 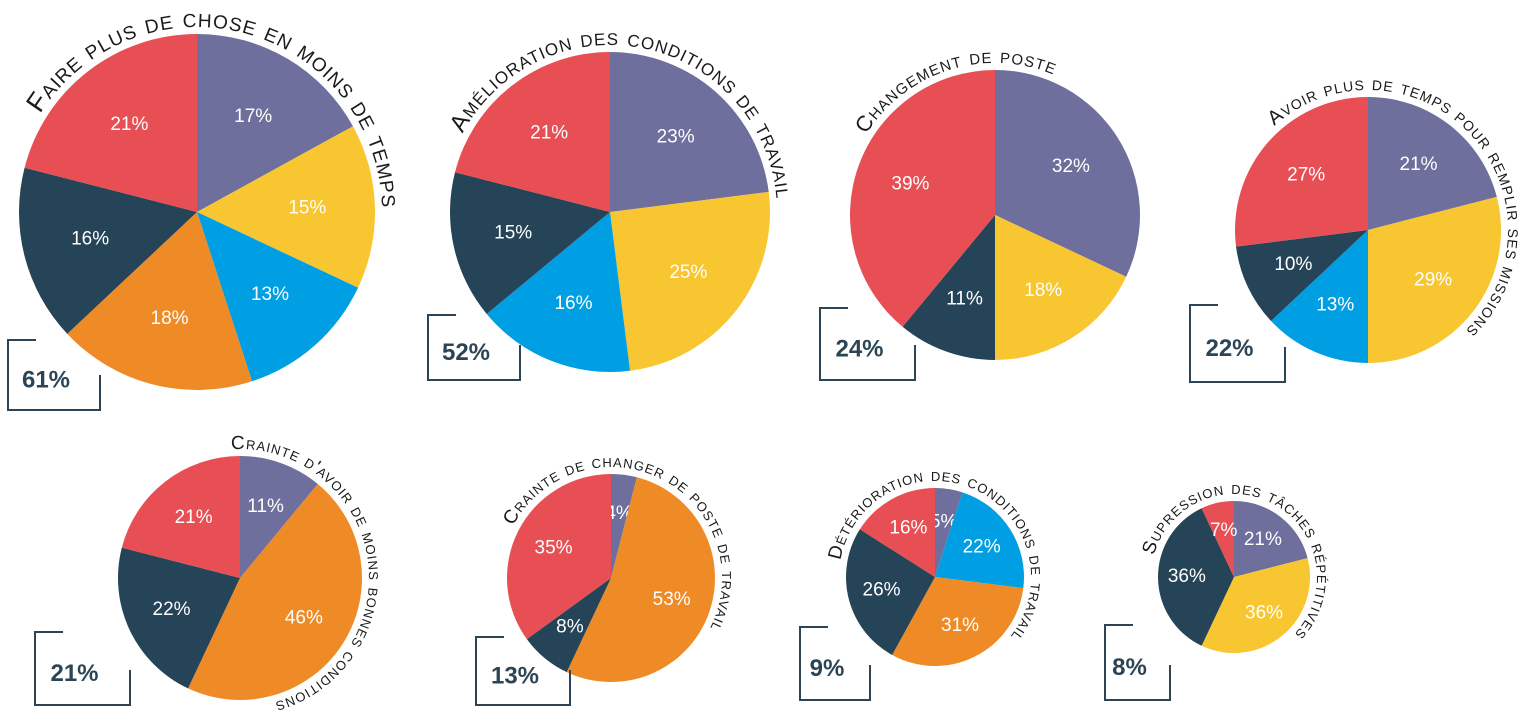 I want to click on slice-label: 17%, so click(x=253, y=116).